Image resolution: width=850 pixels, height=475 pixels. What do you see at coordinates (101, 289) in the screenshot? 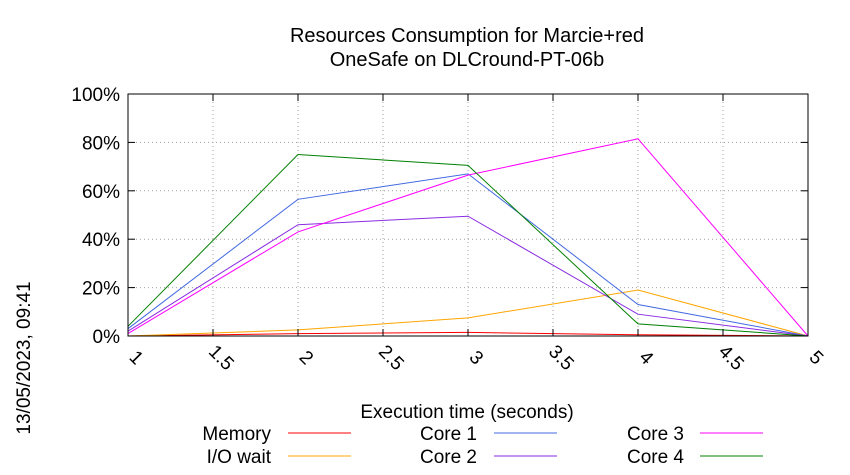
I see `y-tick-label: 20%` at bounding box center [101, 289].